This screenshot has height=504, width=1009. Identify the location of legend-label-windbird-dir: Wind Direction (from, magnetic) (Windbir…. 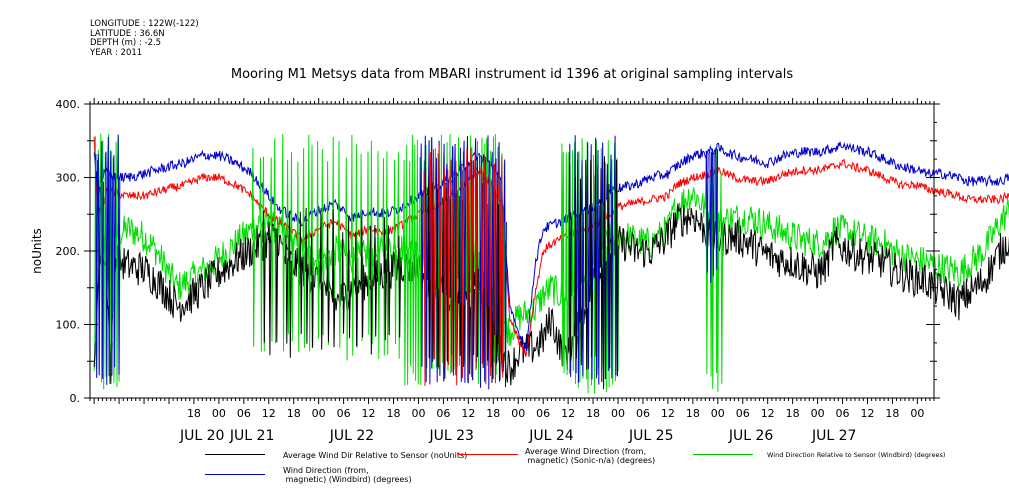
(347, 475).